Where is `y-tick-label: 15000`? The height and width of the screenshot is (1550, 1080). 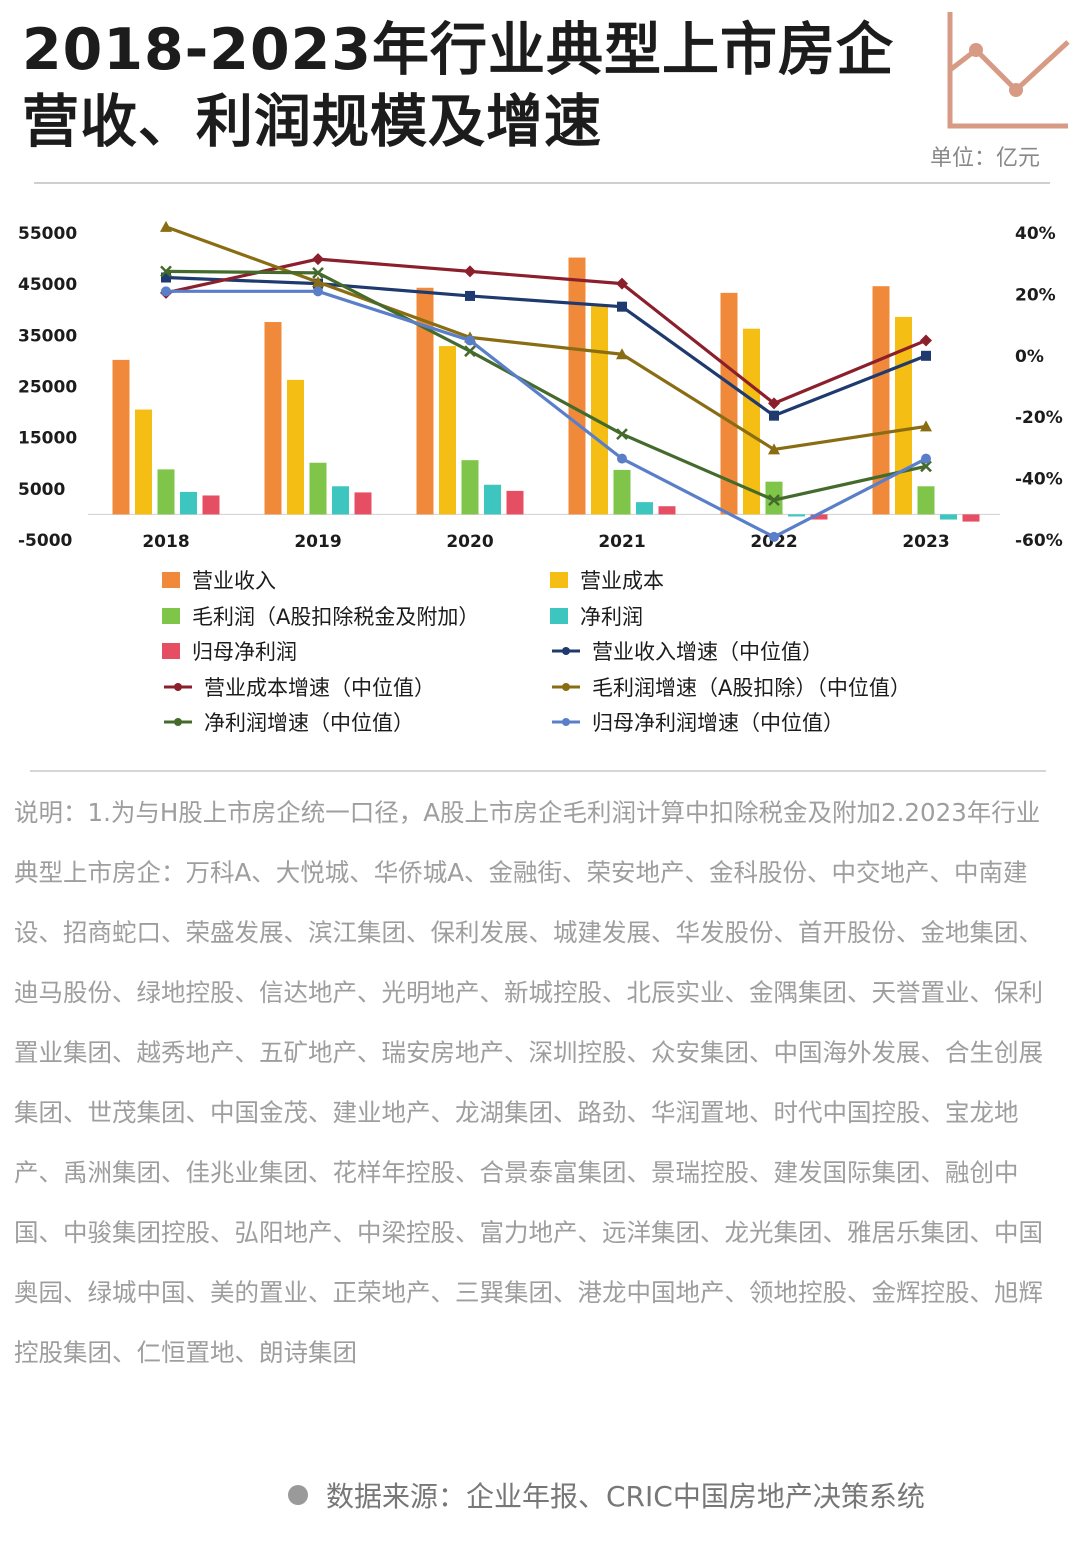 y-tick-label: 15000 is located at coordinates (47, 439).